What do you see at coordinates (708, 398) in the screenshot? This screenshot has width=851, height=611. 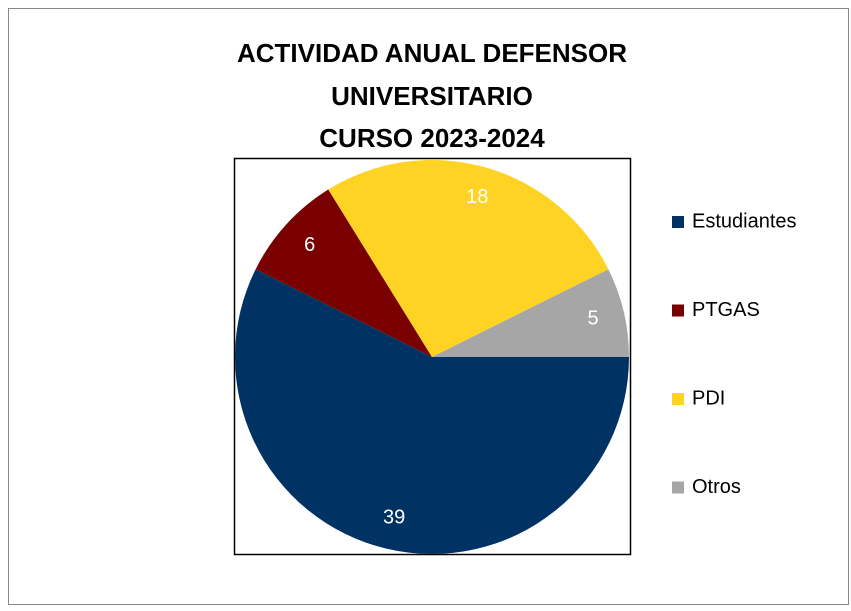 I see `legend-label: PDI` at bounding box center [708, 398].